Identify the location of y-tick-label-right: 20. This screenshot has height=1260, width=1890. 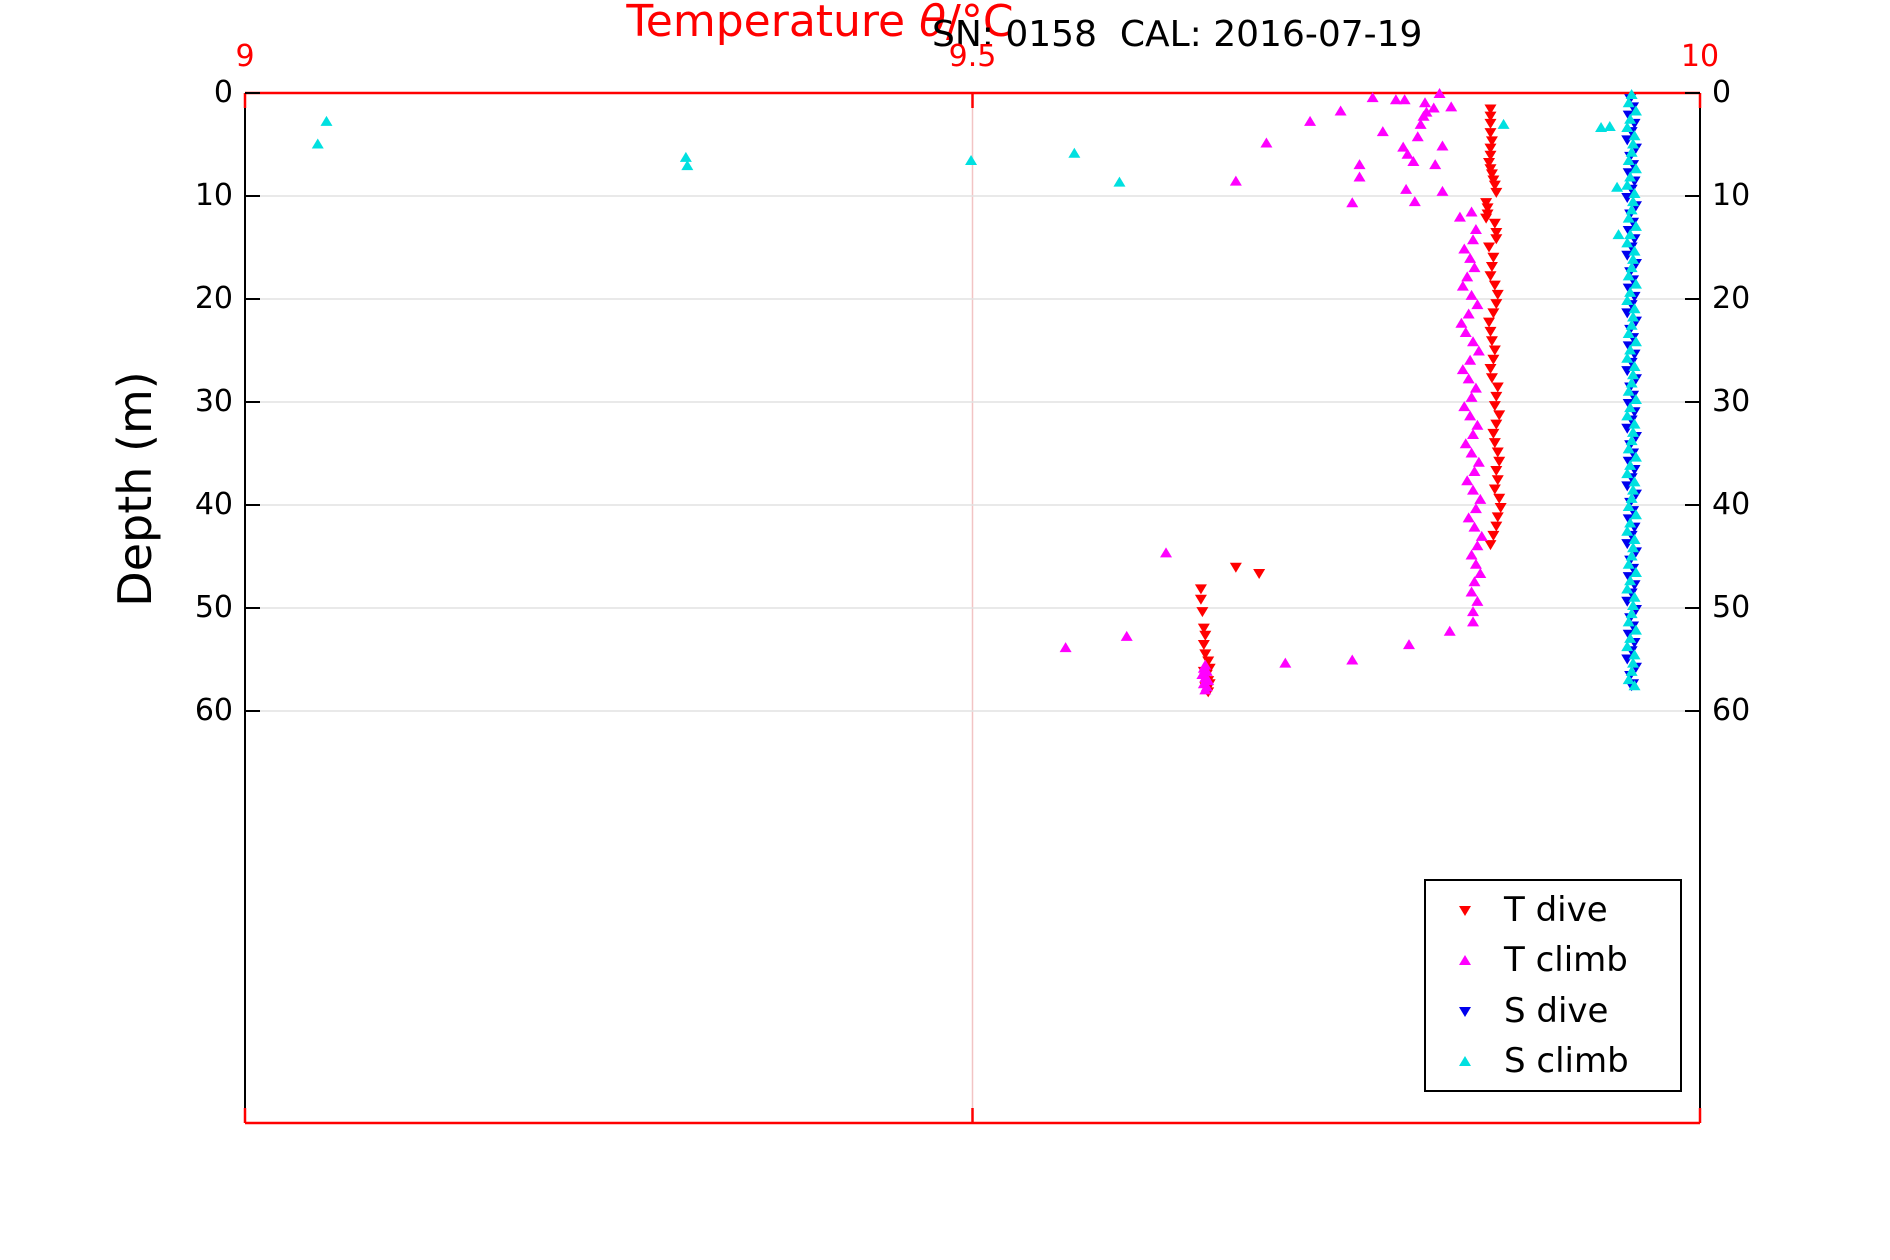
(1731, 298).